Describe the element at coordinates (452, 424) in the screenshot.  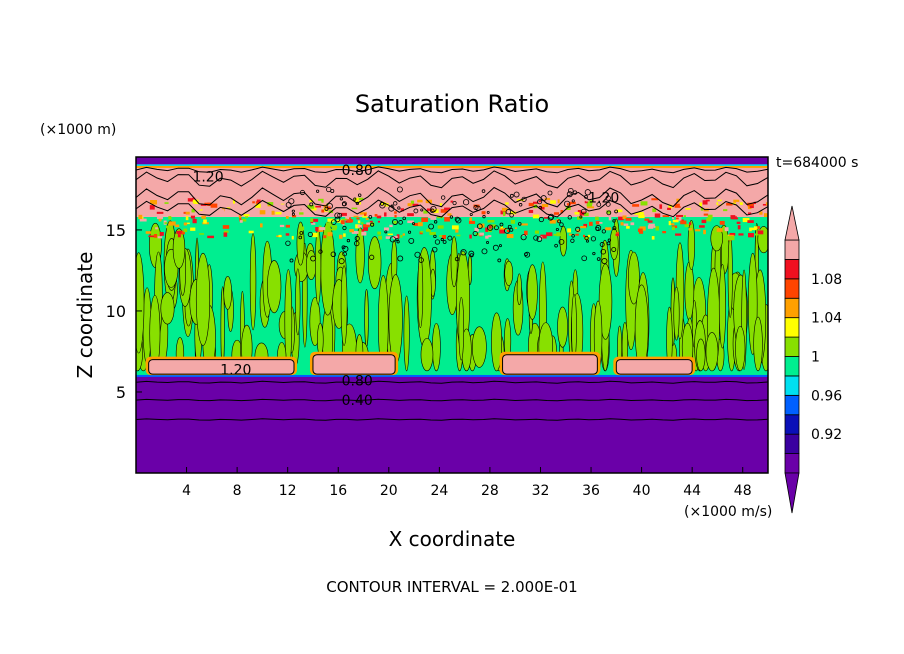
I see `layer-bottom-purple` at that location.